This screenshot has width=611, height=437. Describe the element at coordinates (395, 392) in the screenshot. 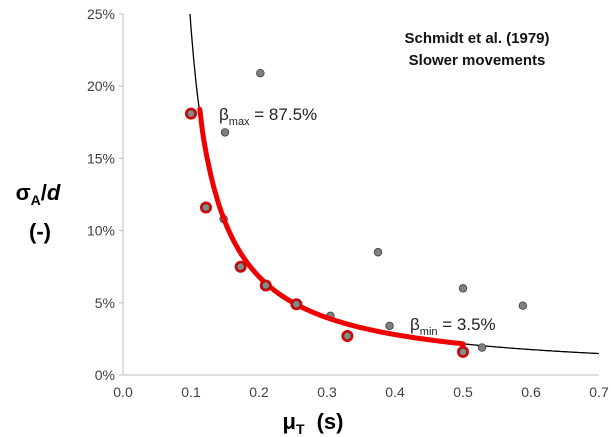

I see `x-tick-label: 0.4` at that location.